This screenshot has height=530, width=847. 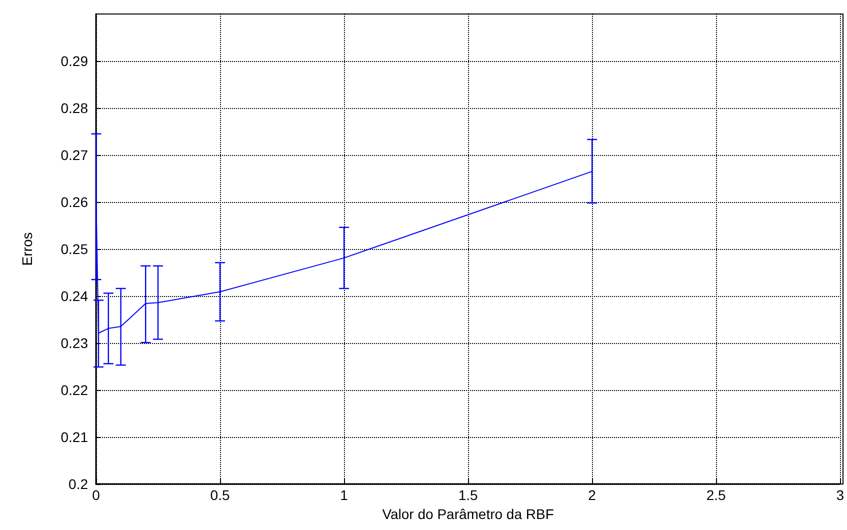 I want to click on x-axis-title: Valor do Parâmetro da RBF, so click(x=468, y=514).